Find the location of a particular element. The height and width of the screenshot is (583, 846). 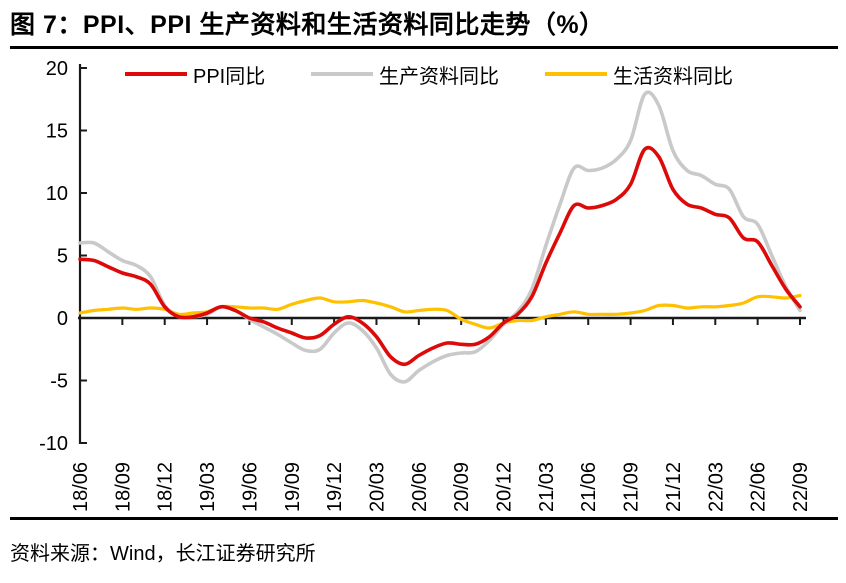

legend-line-swatch-production is located at coordinates (342, 74).